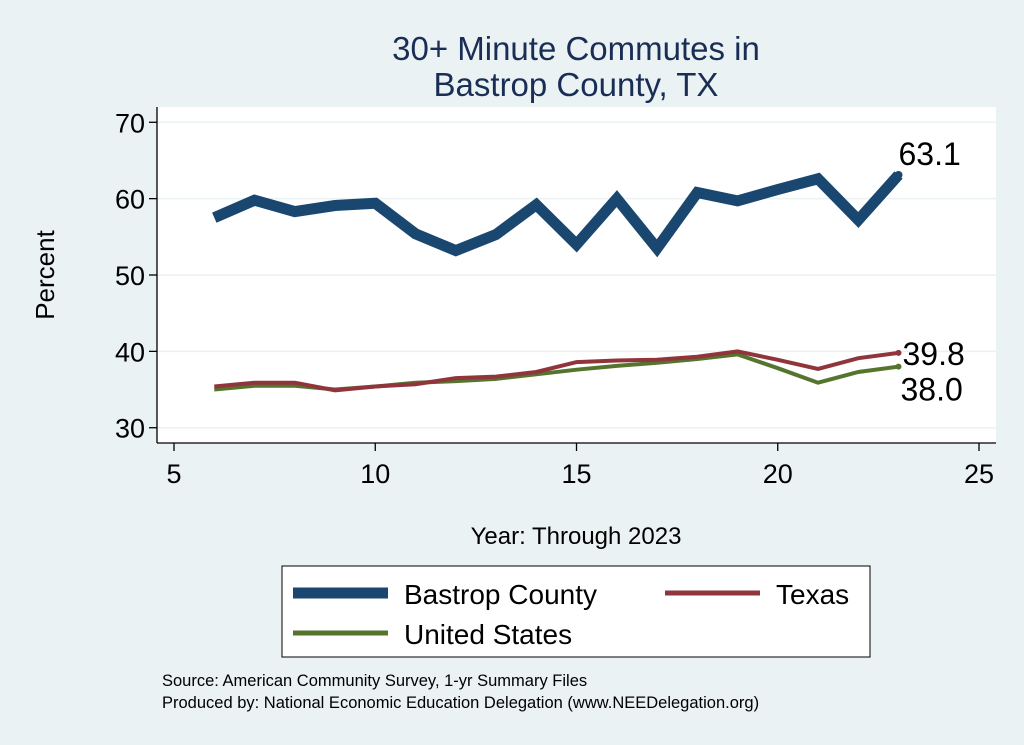  What do you see at coordinates (130, 123) in the screenshot?
I see `y-tick-label-70: 70` at bounding box center [130, 123].